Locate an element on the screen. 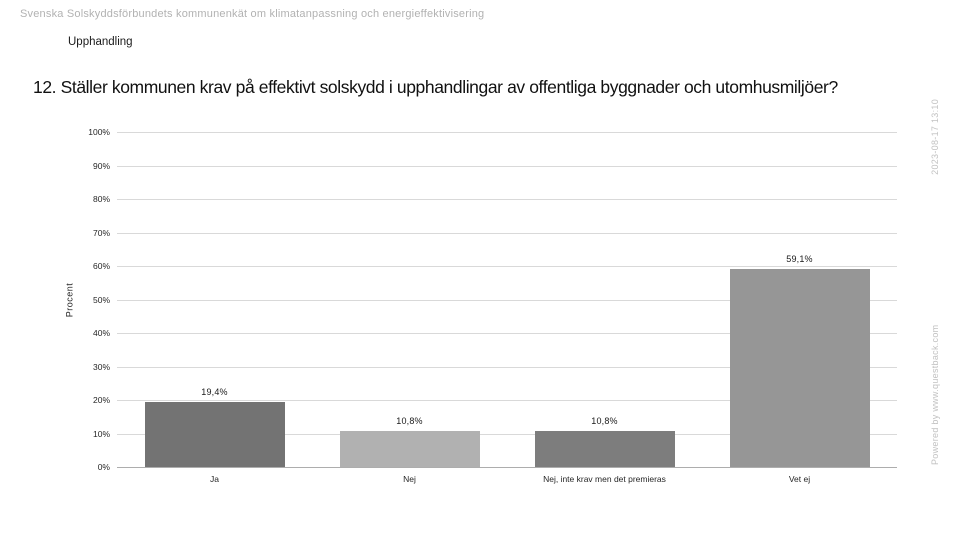 The height and width of the screenshot is (540, 960). x-axis-label: Nej, inte krav men det premieras is located at coordinates (604, 479).